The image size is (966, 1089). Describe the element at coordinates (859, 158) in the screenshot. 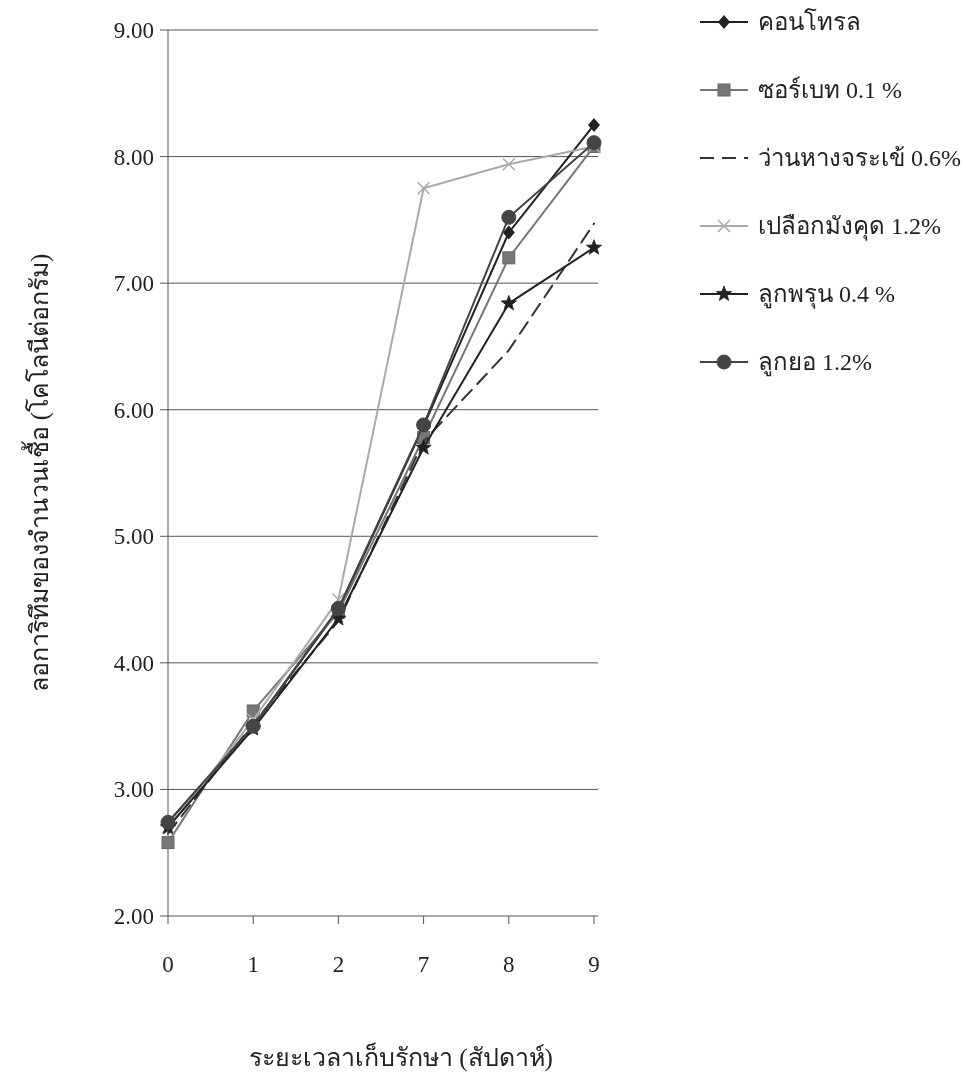

I see `legend-label: ว่านหางจระเข้ 0.6%` at that location.